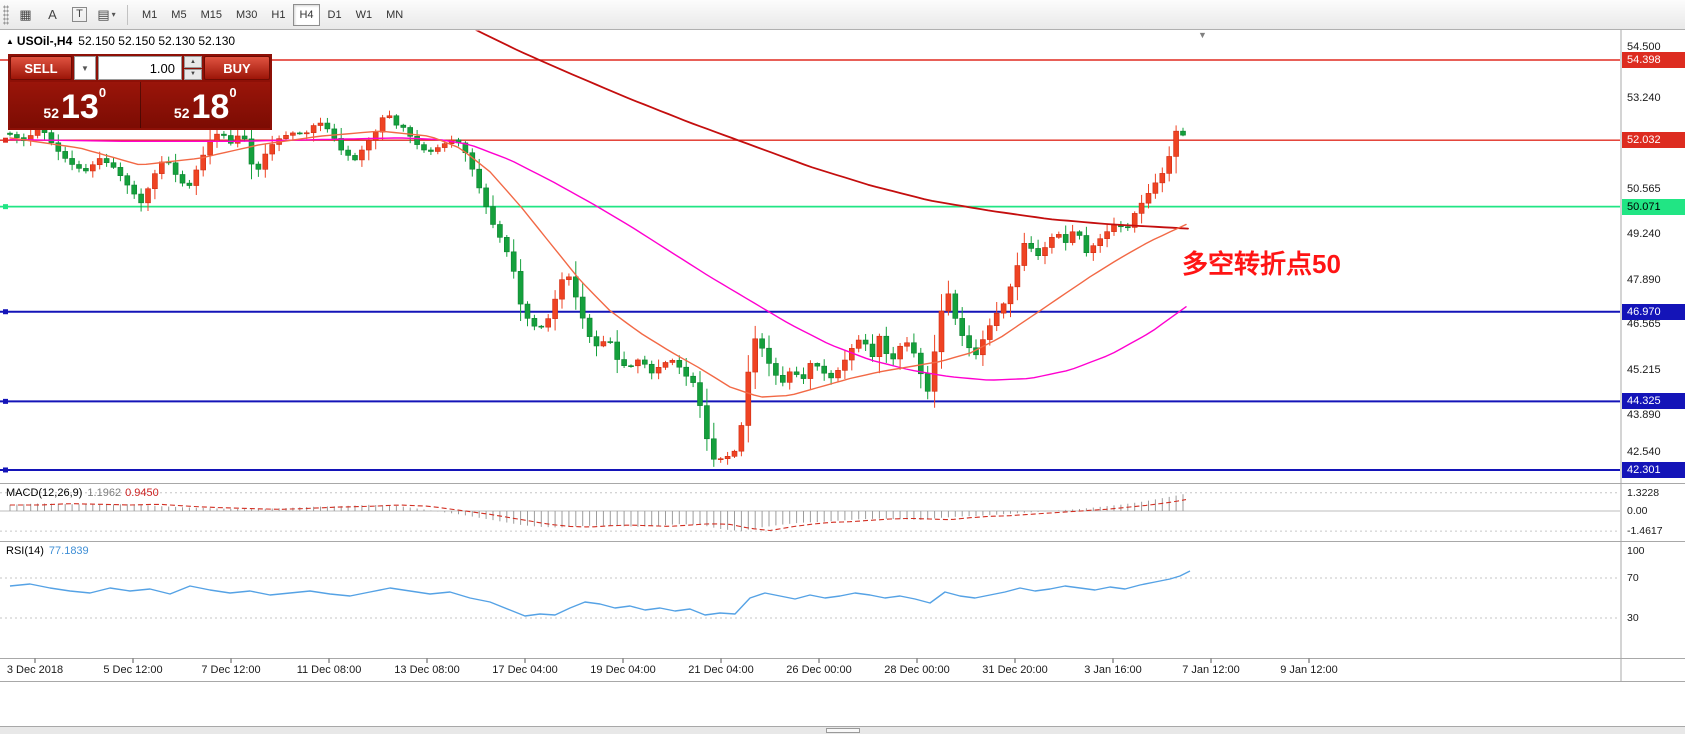  Describe the element at coordinates (127, 14) in the screenshot. I see `toolbar-separator` at that location.